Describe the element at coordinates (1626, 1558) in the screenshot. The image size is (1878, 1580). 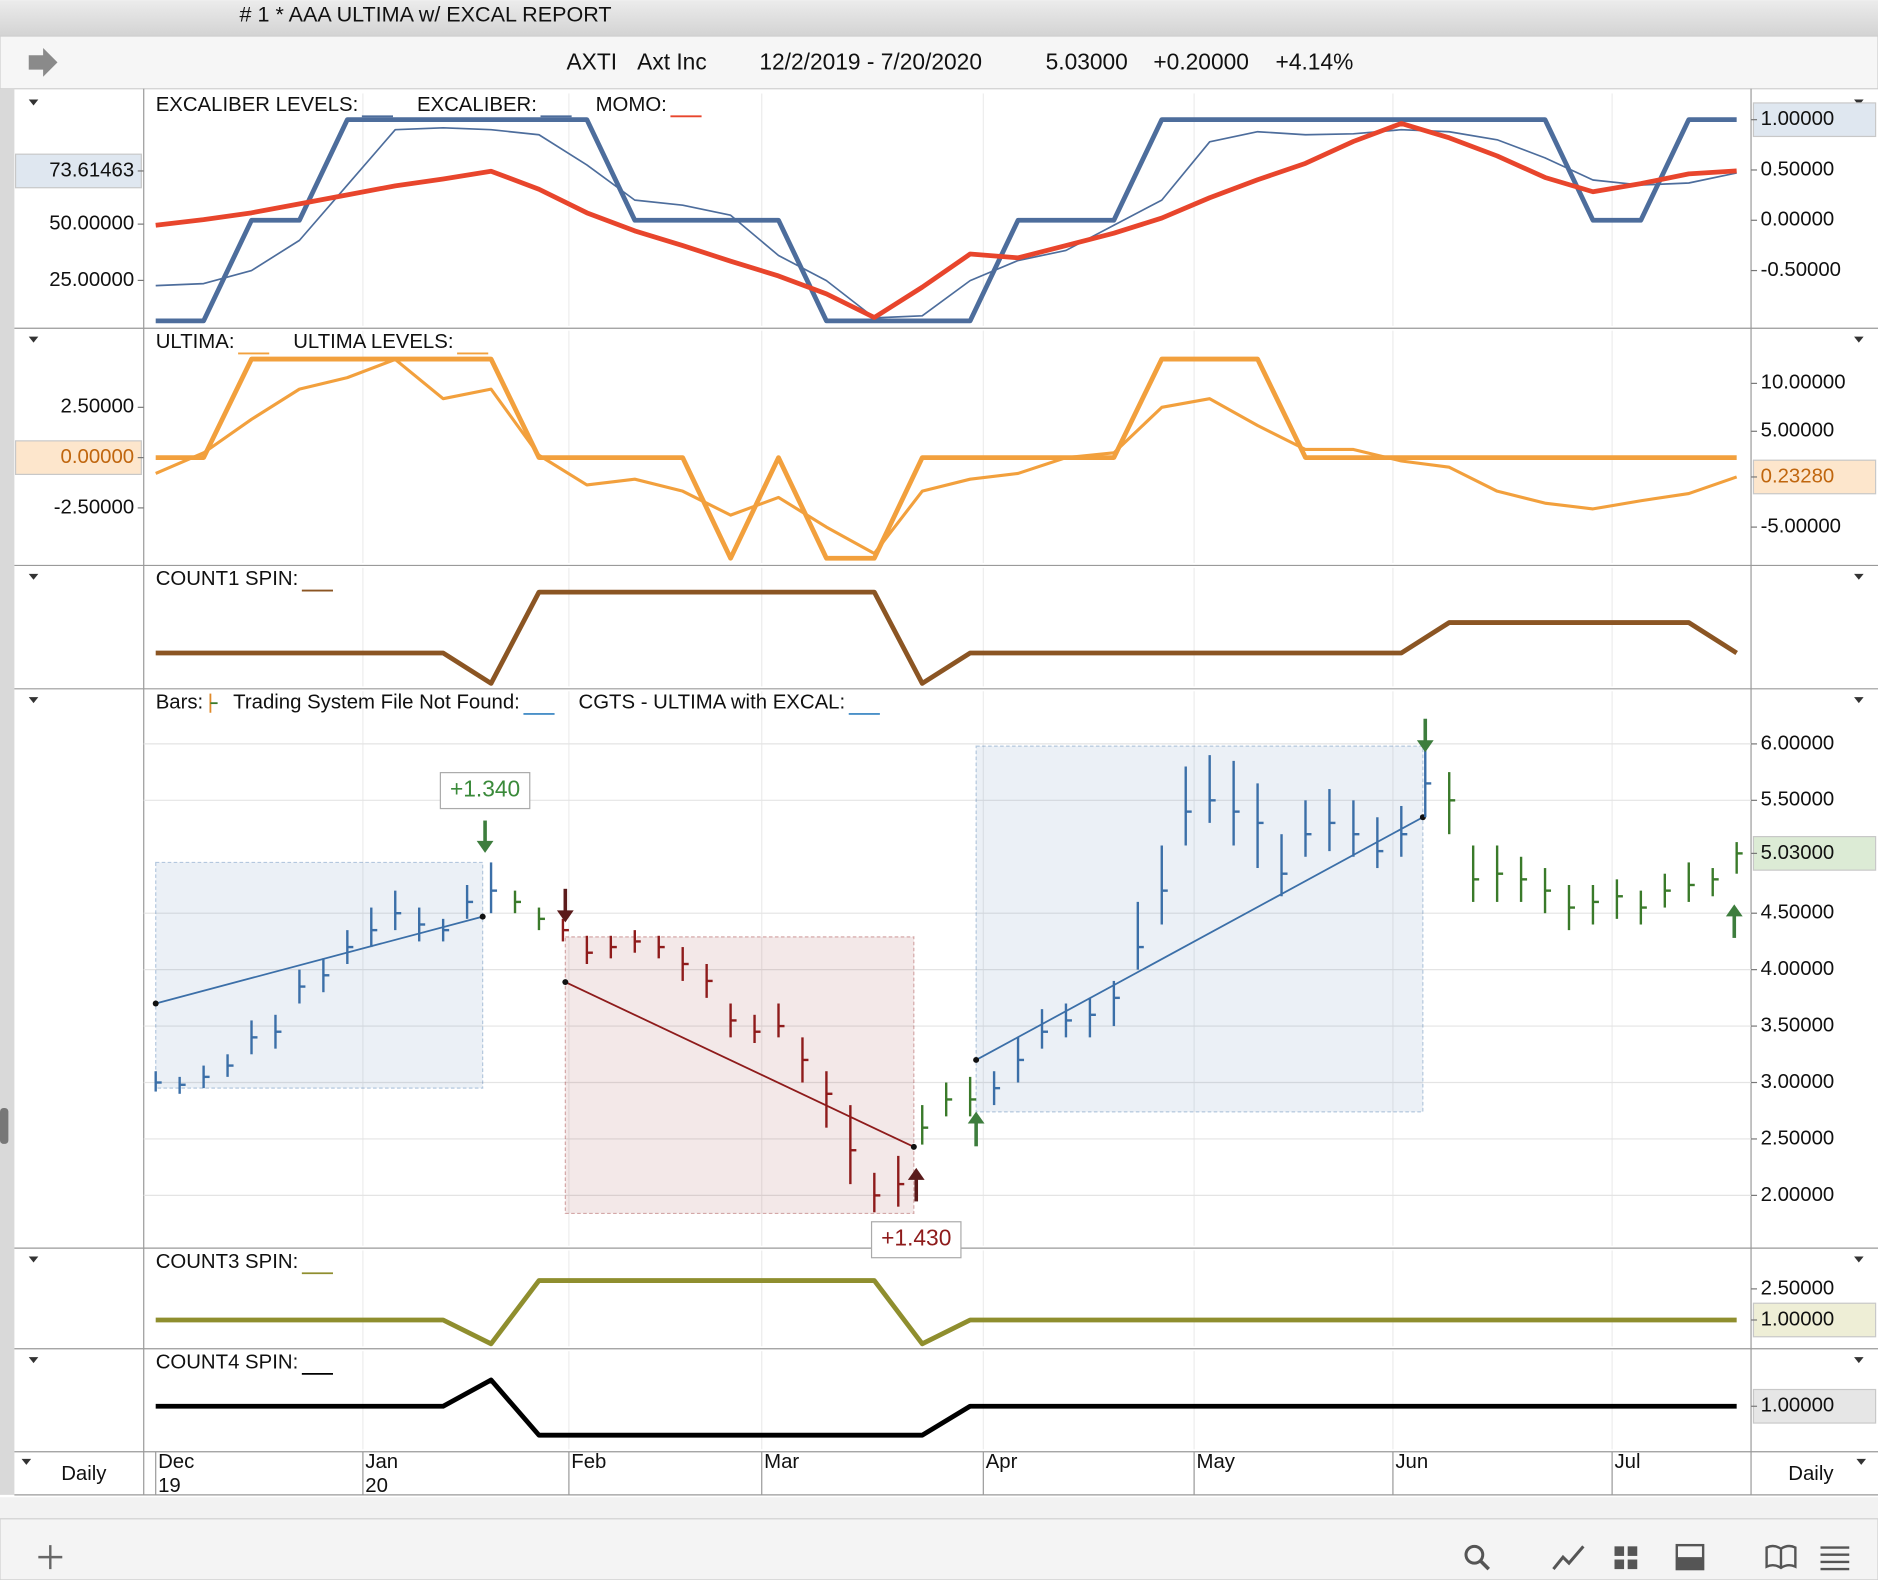
I see `layout-button` at that location.